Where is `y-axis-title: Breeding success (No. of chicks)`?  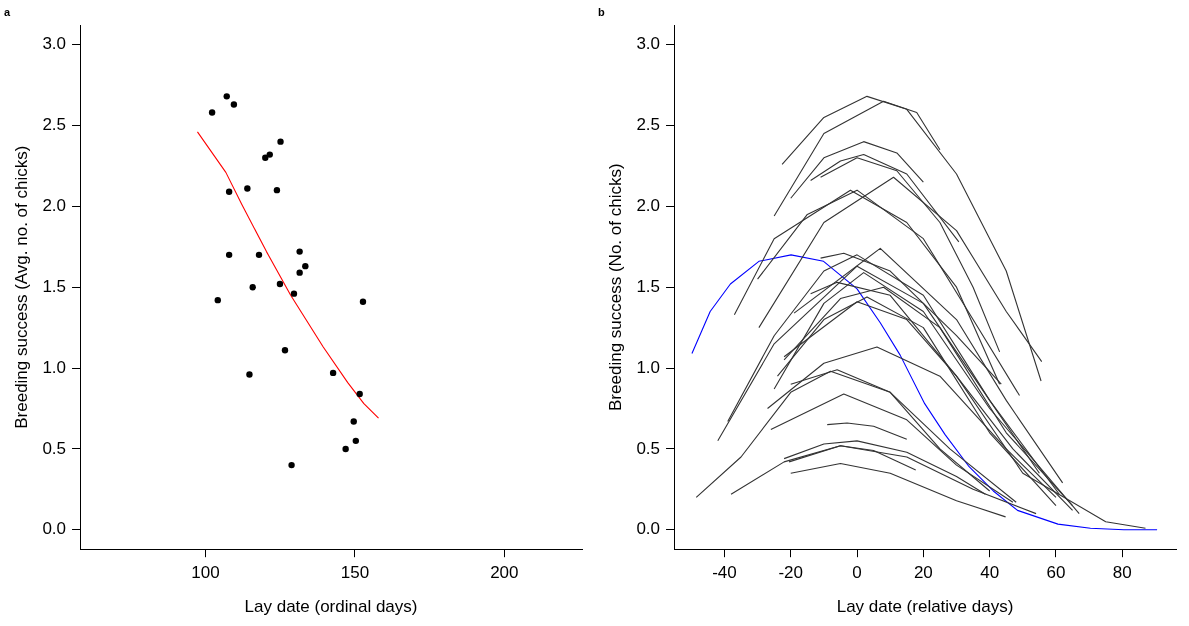 y-axis-title: Breeding success (No. of chicks) is located at coordinates (615, 287).